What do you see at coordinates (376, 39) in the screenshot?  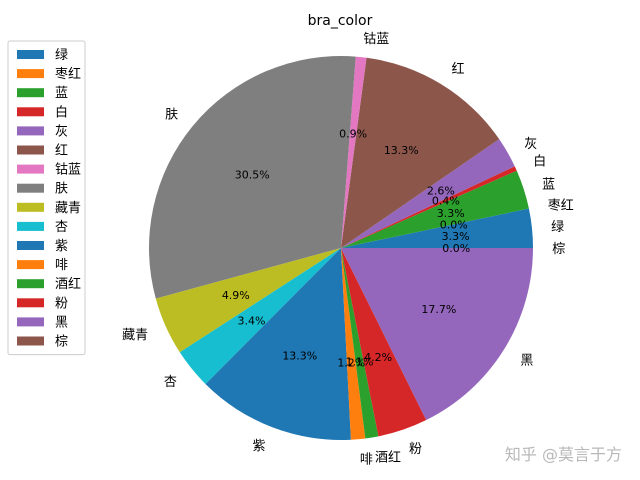 I see `slice-category-label: 钴蓝` at bounding box center [376, 39].